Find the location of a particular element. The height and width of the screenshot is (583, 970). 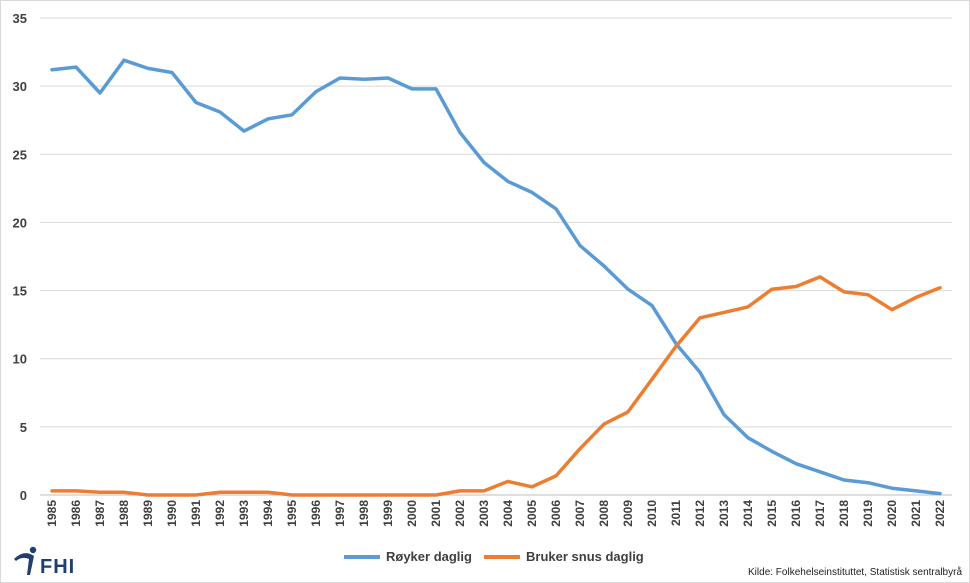

x-tick-label: 2018 is located at coordinates (844, 513).